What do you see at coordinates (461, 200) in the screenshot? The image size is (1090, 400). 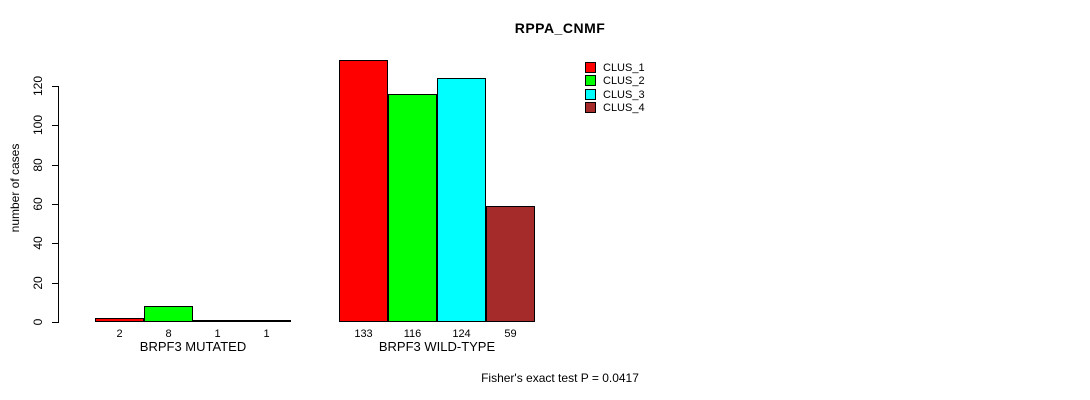 I see `bar-clus_3-brpf3-wild-type` at bounding box center [461, 200].